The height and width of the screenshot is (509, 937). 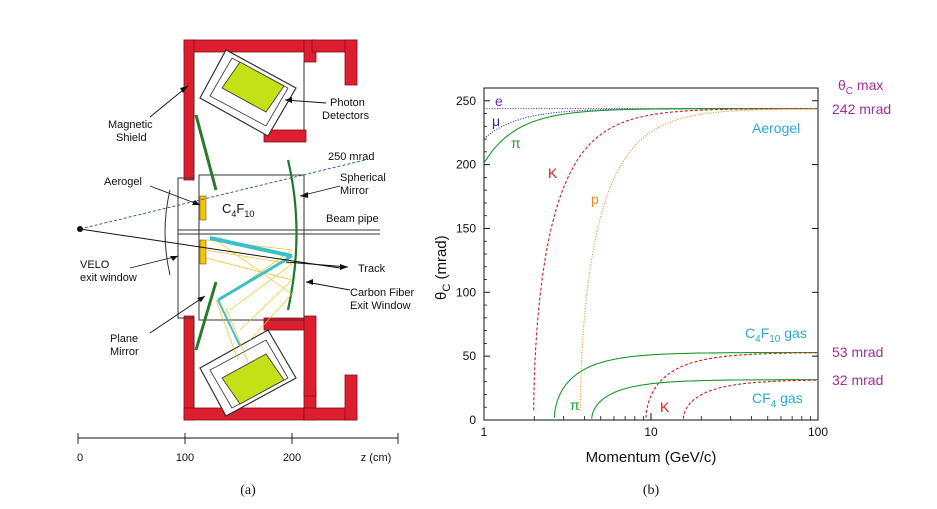 What do you see at coordinates (484, 432) in the screenshot?
I see `x-tick-label-1: 1` at bounding box center [484, 432].